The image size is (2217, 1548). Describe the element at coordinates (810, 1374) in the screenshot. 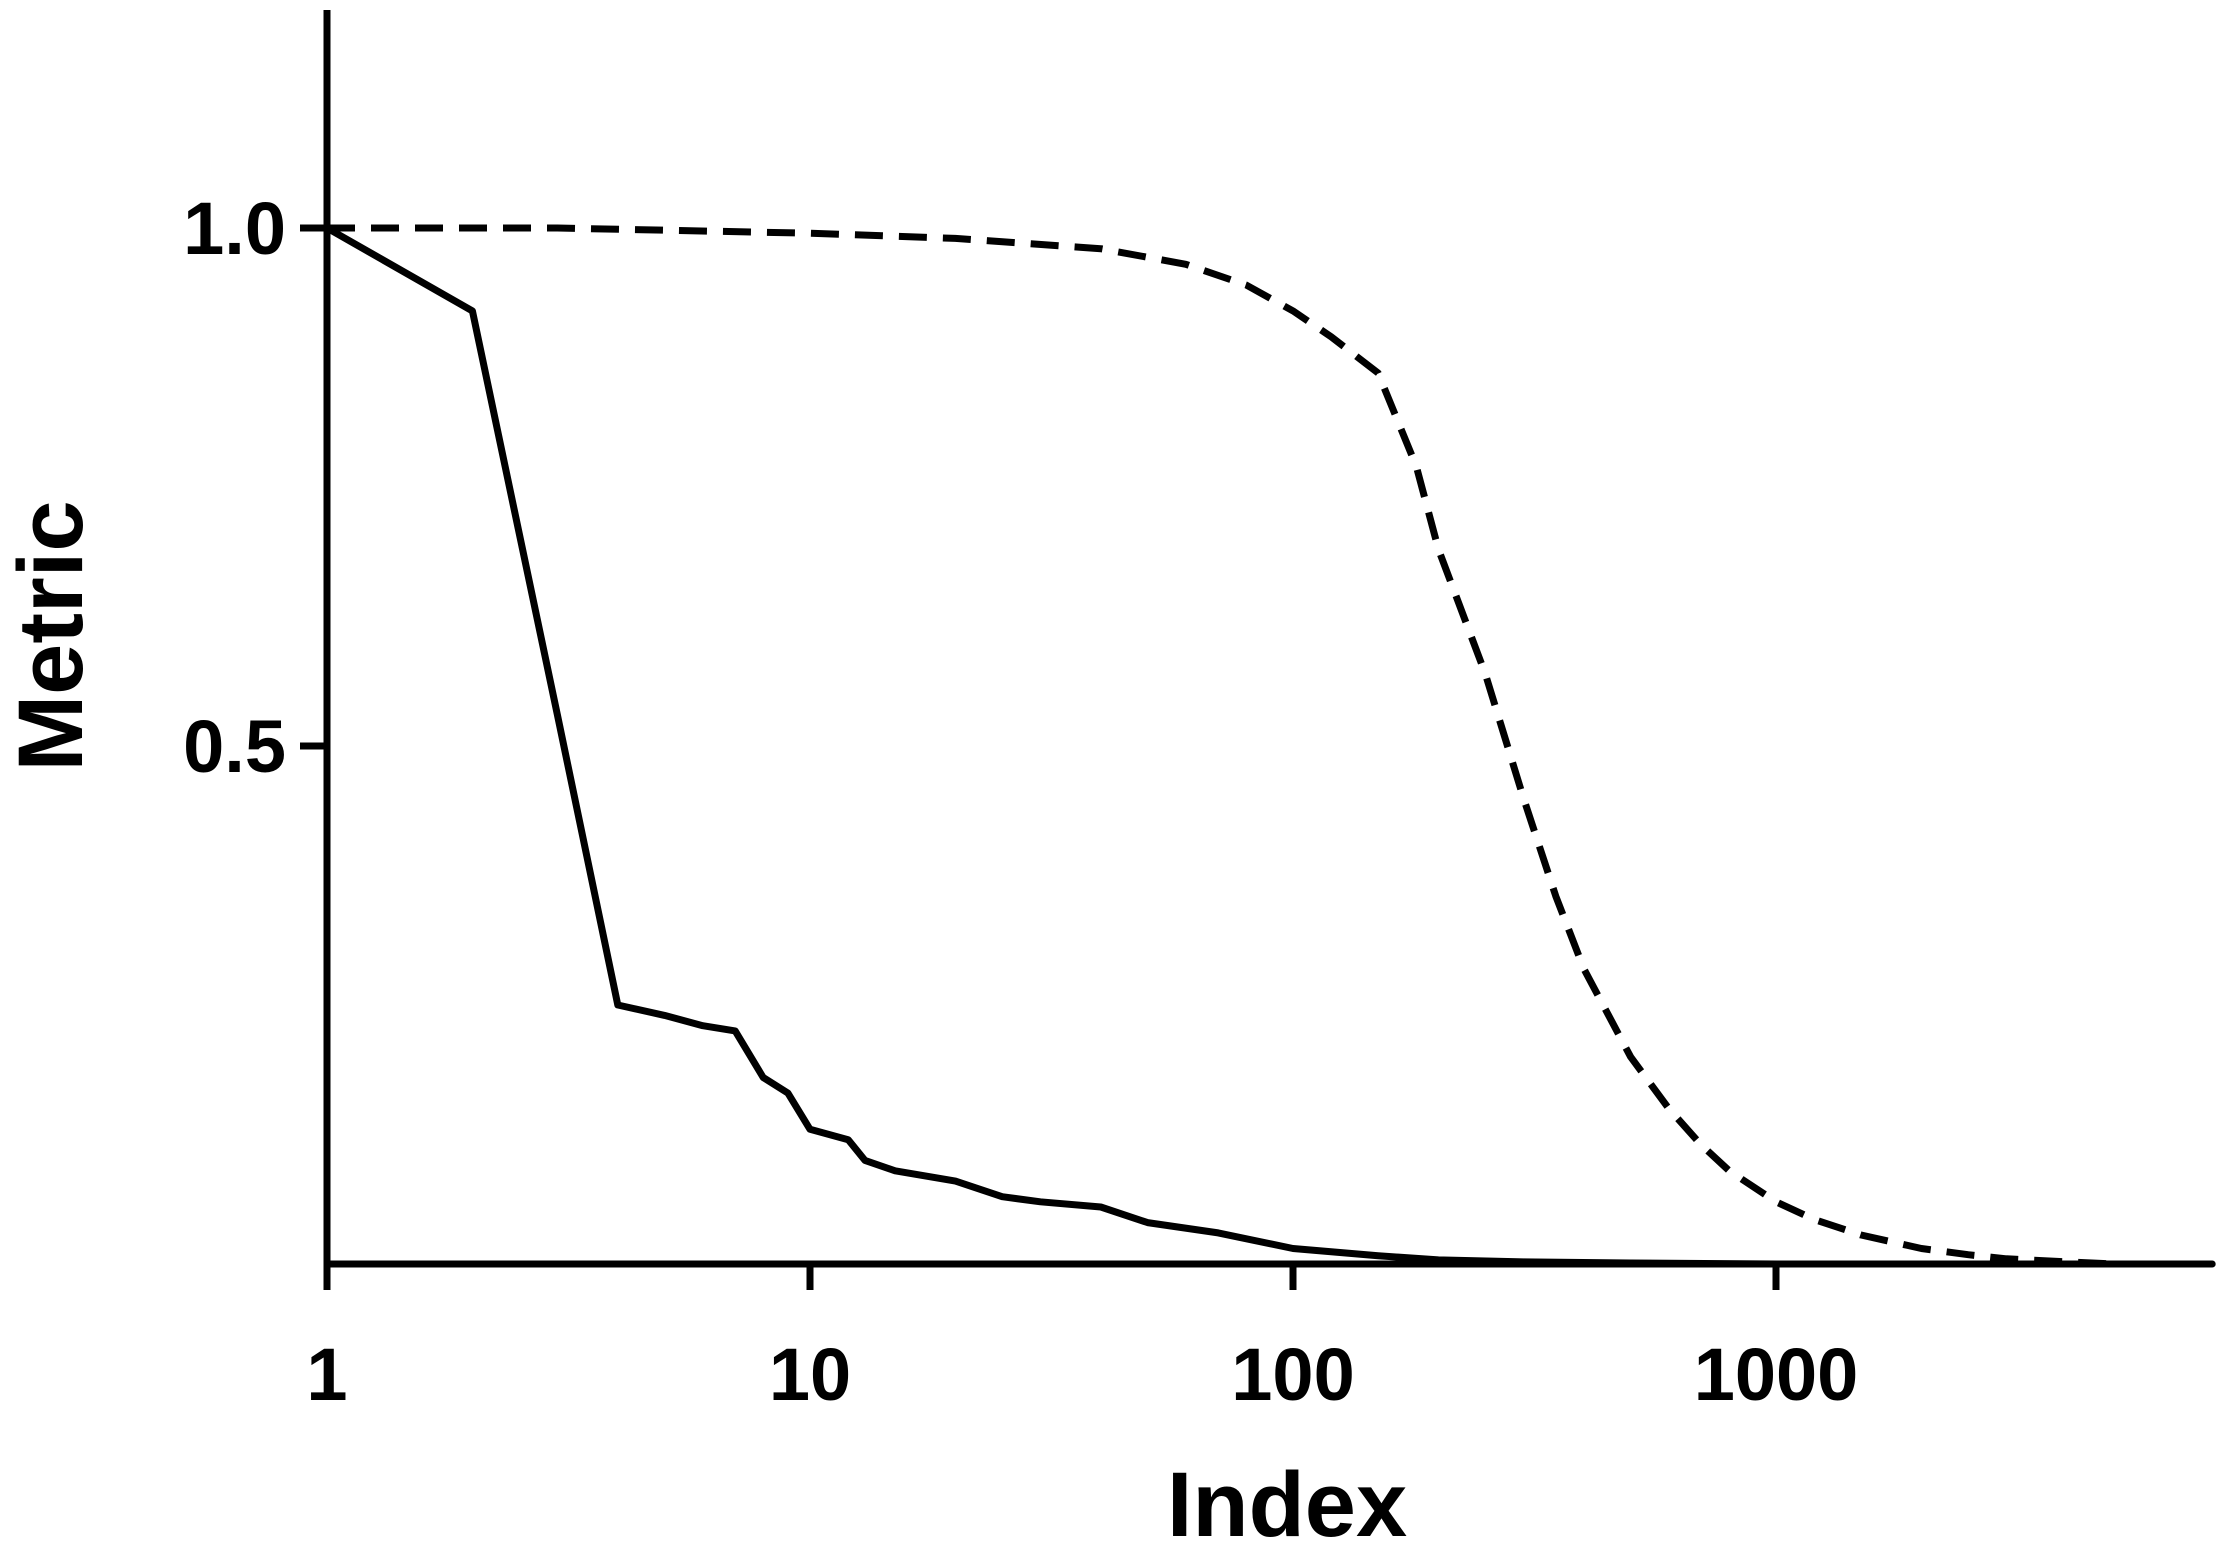

I see `x-tick-label-1: 10` at that location.